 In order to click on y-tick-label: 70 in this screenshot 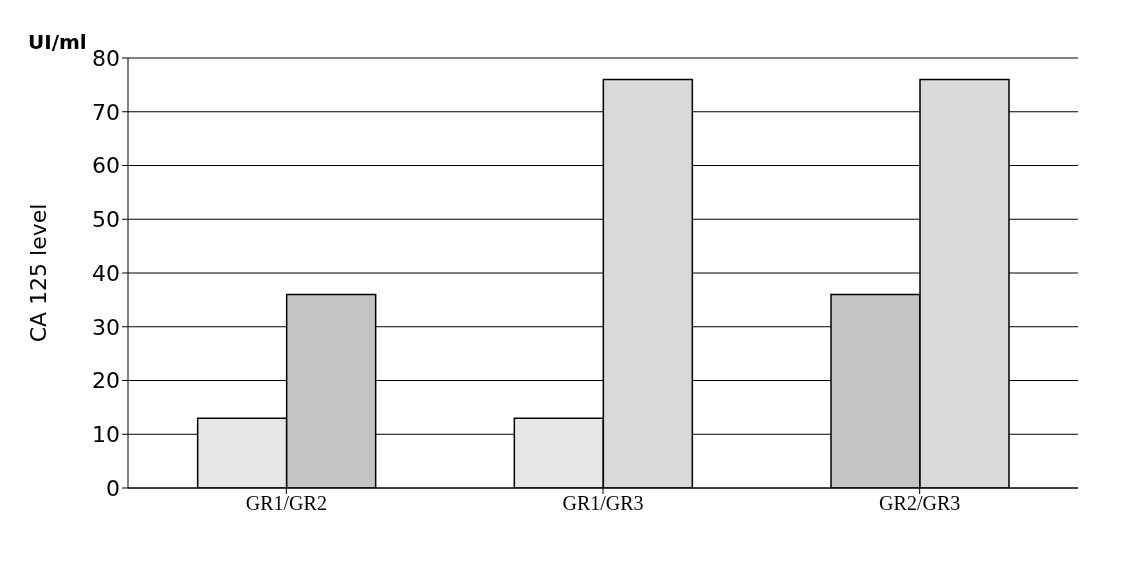, I will do `click(106, 112)`.